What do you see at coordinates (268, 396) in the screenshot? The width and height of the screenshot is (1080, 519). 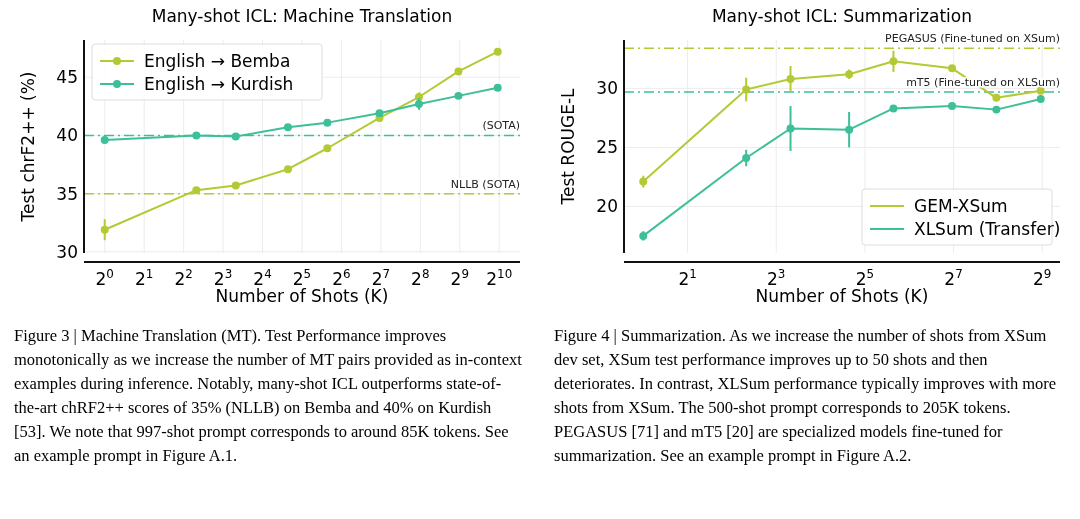 I see `caption: Figure 3 | Machine Translation (MT). Test Performance improves monotonically as we increase the number of MT pairs provided as in-context examples during inference. Notably, many-shot ICL outperforms state-of-the-art chRF2++ scores of 35% (NLLB) on Bemba and 40% on Kurdish [53]. We note that 997-shot prompt corresponds to around 85K tokens. See an example prompt in Figure A.1.` at bounding box center [268, 396].